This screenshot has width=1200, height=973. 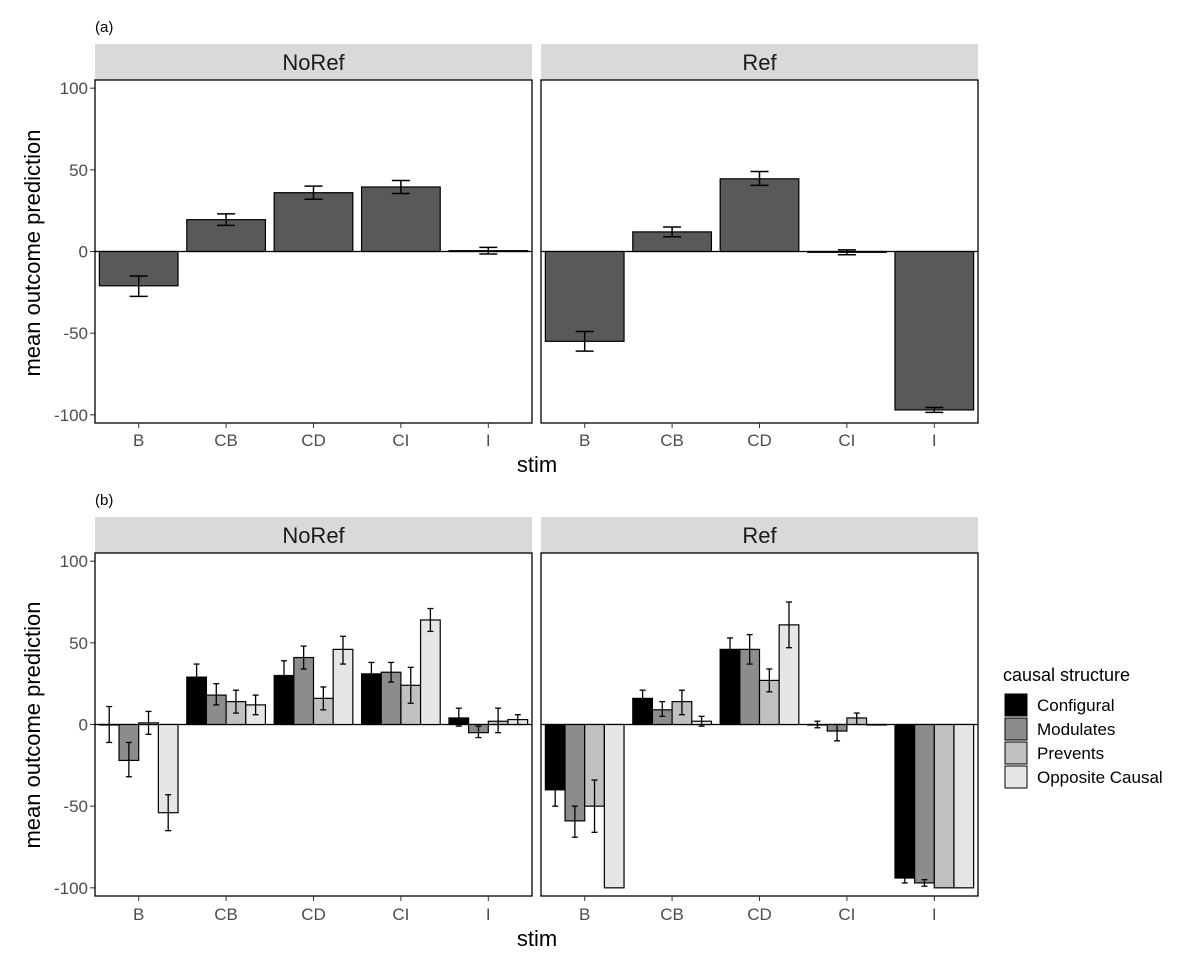 What do you see at coordinates (1066, 675) in the screenshot?
I see `legend-title: causal structure` at bounding box center [1066, 675].